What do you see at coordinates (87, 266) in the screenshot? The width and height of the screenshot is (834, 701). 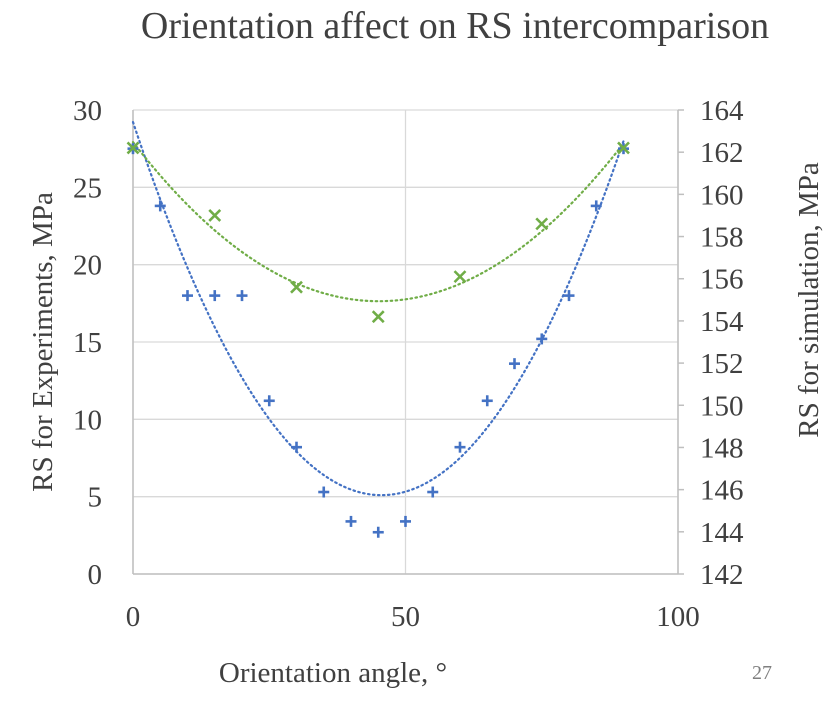 I see `y-tick-label: 20` at bounding box center [87, 266].